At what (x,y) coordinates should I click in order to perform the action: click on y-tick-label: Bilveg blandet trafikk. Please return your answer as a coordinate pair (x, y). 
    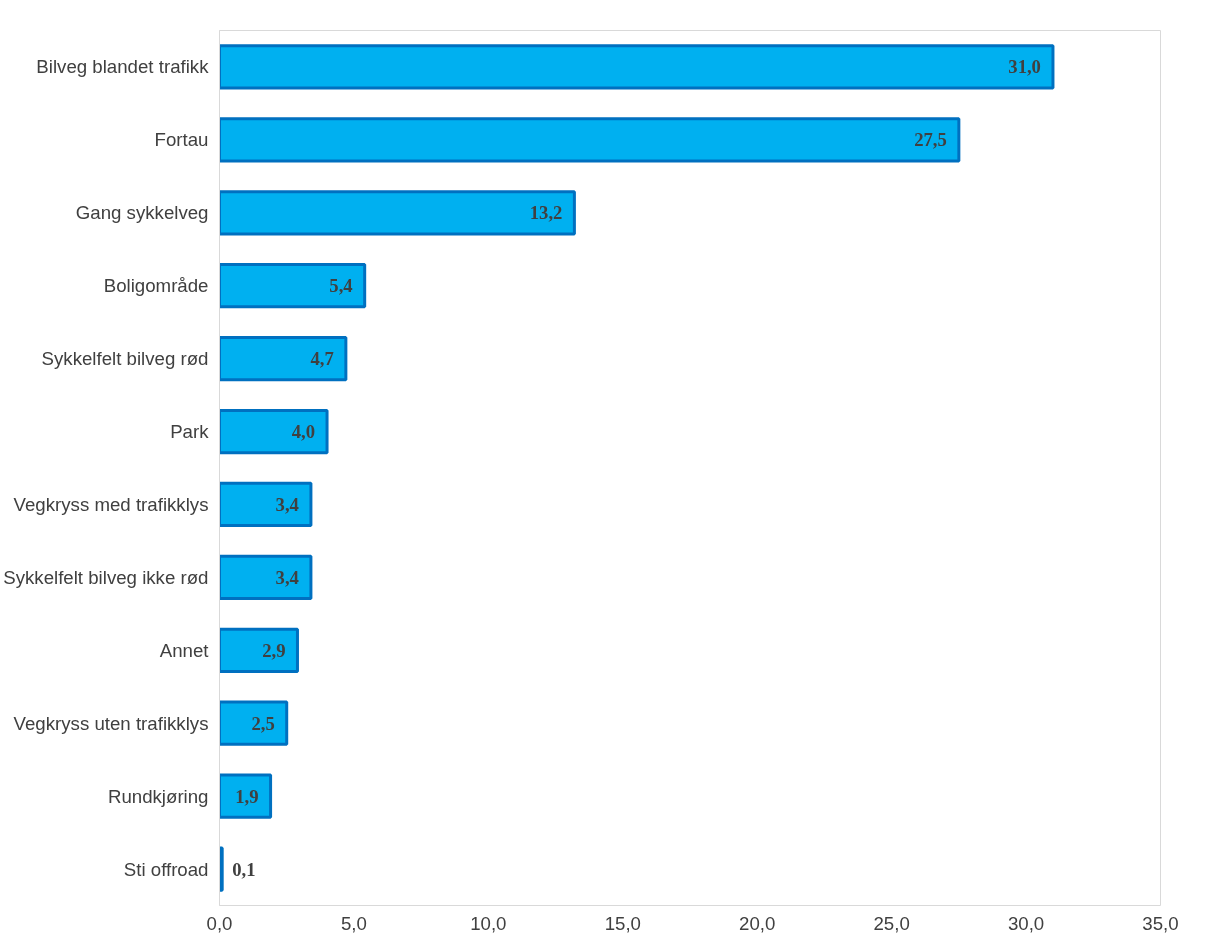
    Looking at the image, I should click on (123, 67).